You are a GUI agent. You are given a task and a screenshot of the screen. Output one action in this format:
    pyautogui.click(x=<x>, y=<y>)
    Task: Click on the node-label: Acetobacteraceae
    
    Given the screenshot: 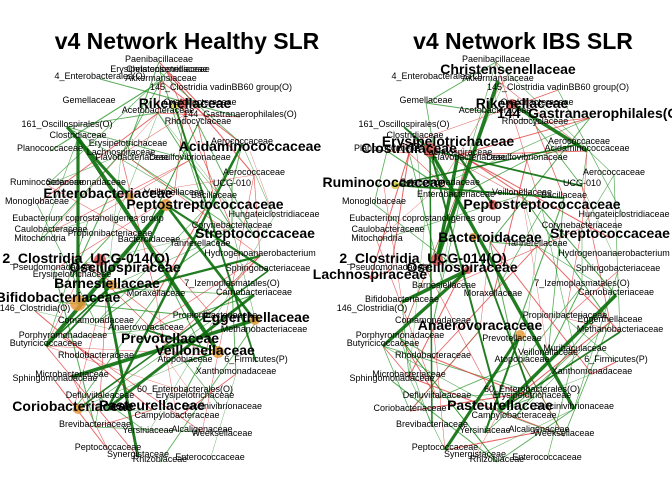 What is the action you would take?
    pyautogui.click(x=495, y=110)
    